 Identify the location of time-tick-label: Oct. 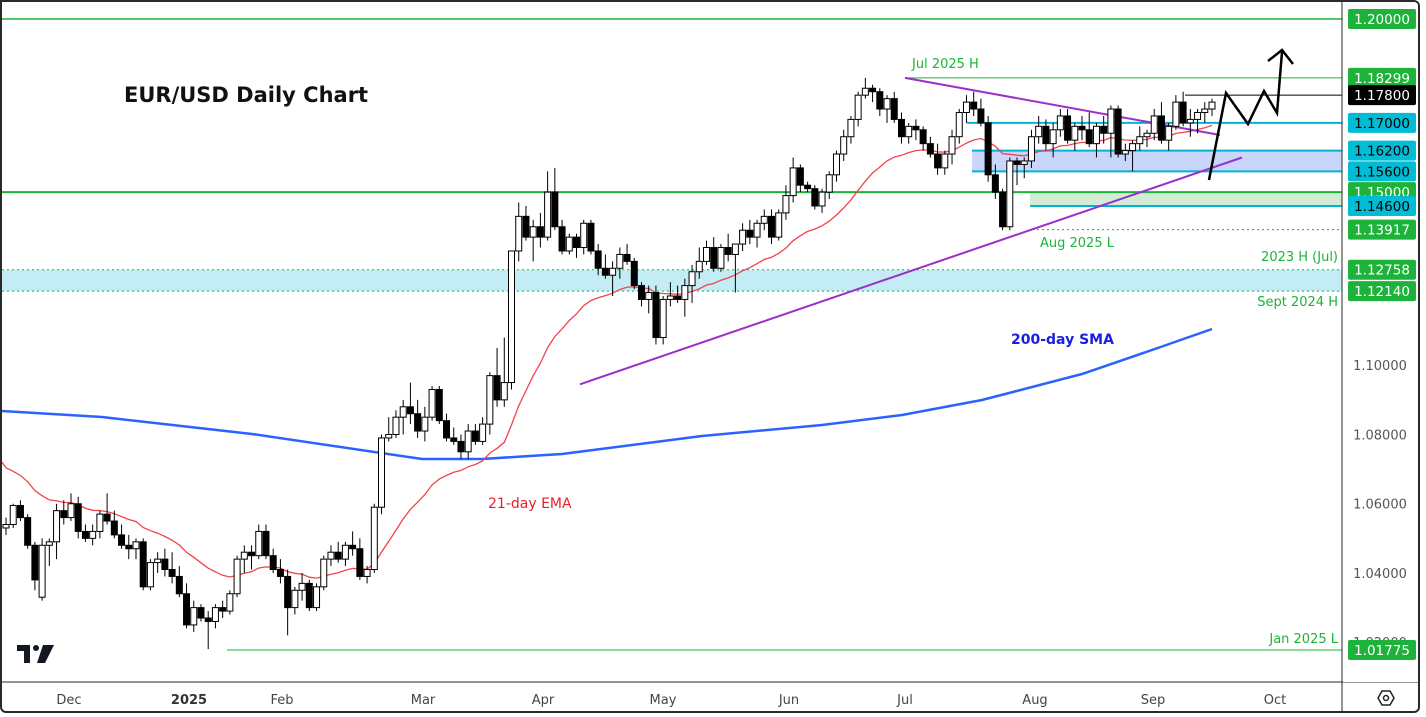
(1275, 700).